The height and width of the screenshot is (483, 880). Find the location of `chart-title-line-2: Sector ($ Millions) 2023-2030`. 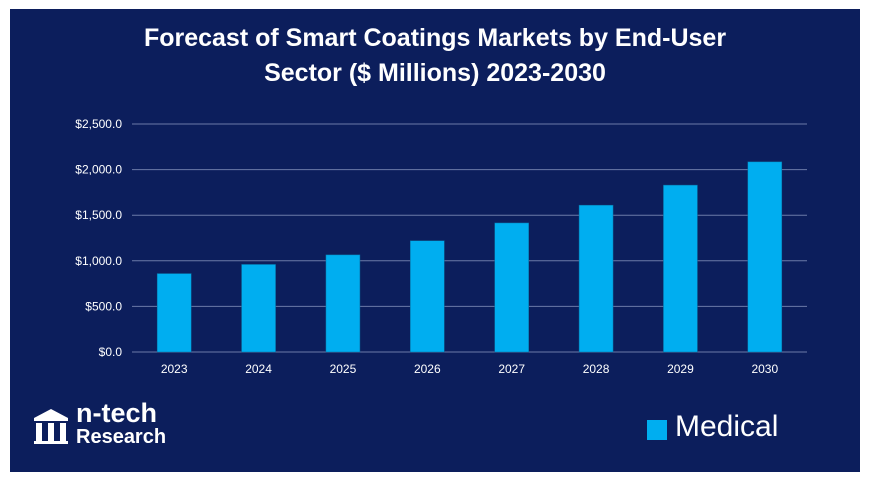

chart-title-line-2: Sector ($ Millions) 2023-2030 is located at coordinates (435, 73).